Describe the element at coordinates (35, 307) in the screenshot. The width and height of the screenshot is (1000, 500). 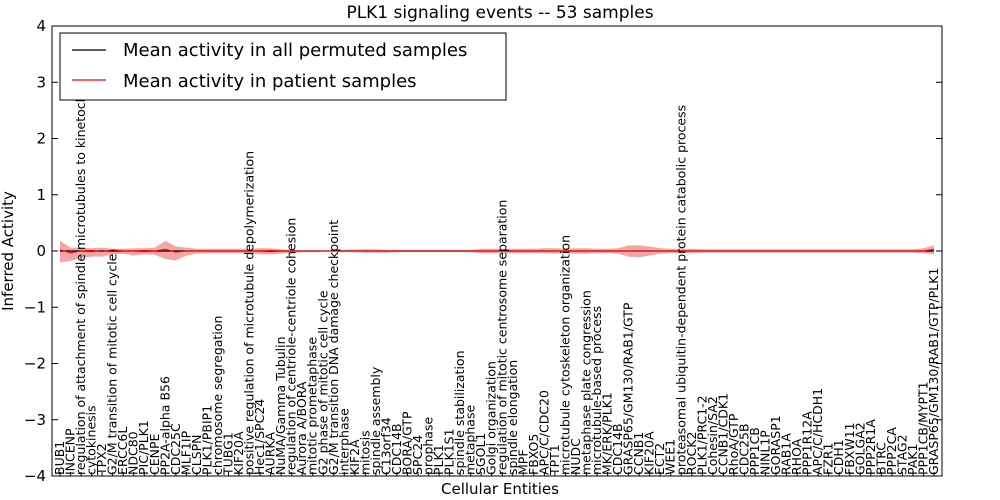
I see `y-tick-label: −1` at that location.